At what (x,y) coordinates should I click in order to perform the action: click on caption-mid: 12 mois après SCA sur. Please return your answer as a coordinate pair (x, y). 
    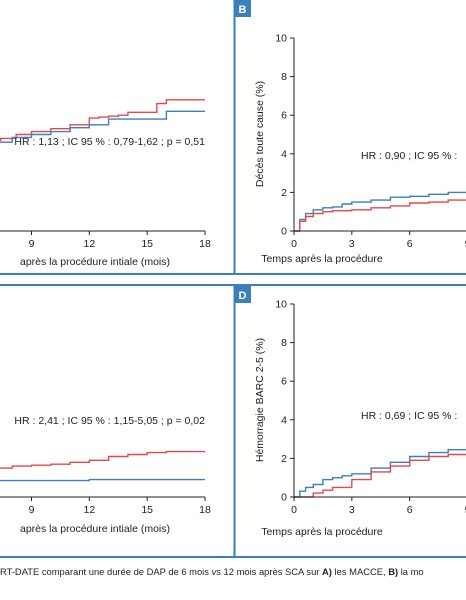
    Looking at the image, I should click on (271, 571).